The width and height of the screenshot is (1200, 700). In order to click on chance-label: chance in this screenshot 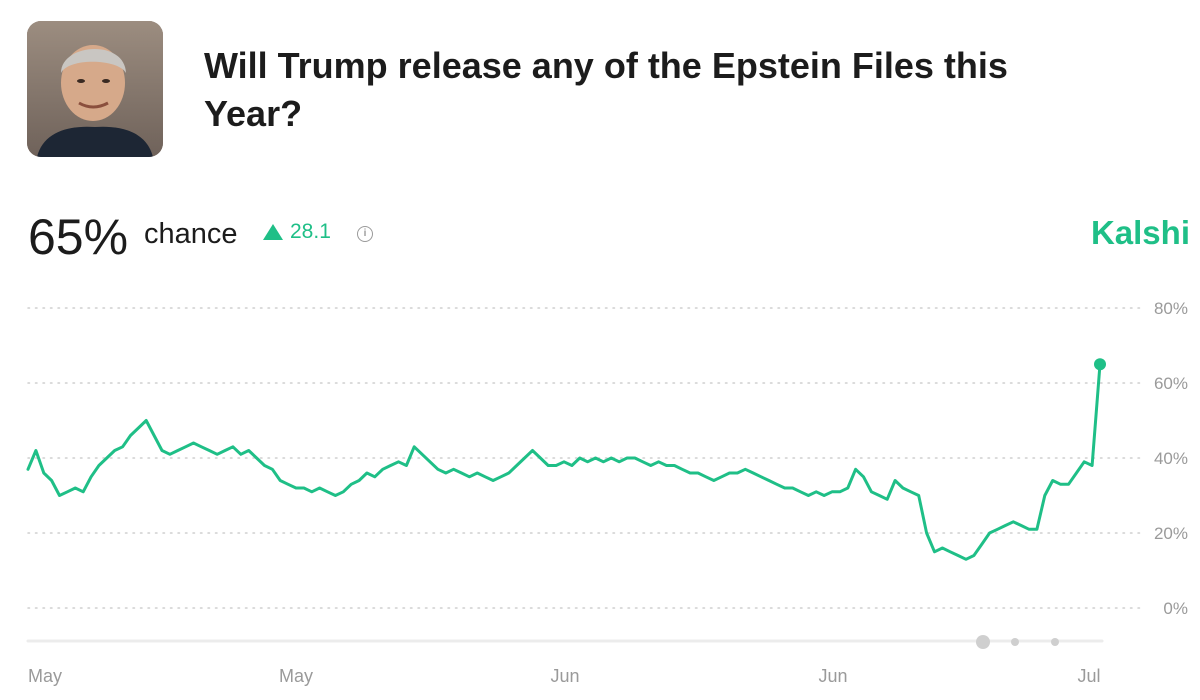, I will do `click(191, 234)`.